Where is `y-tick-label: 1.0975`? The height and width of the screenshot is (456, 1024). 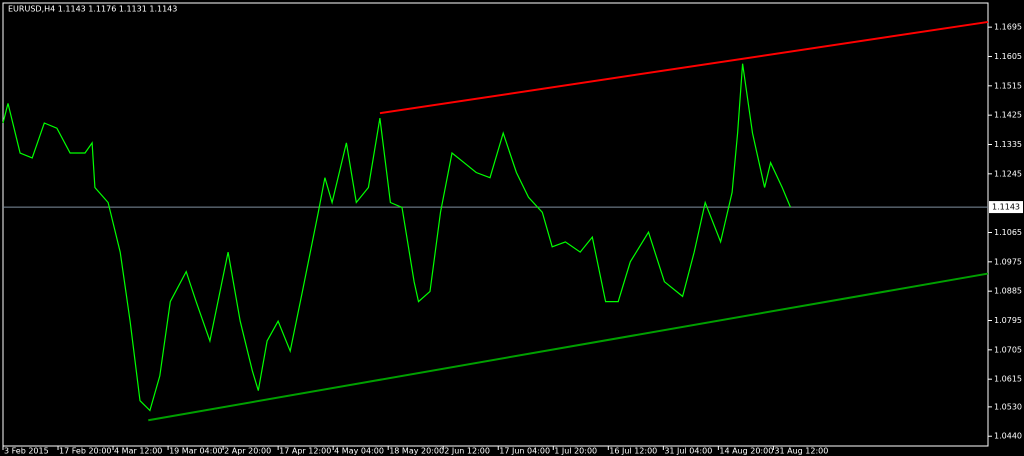 y-tick-label: 1.0975 is located at coordinates (1008, 261).